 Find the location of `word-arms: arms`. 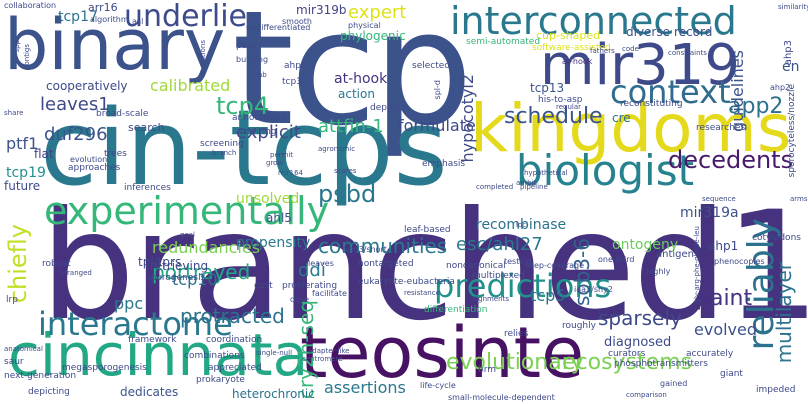

word-arms: arms is located at coordinates (799, 199).